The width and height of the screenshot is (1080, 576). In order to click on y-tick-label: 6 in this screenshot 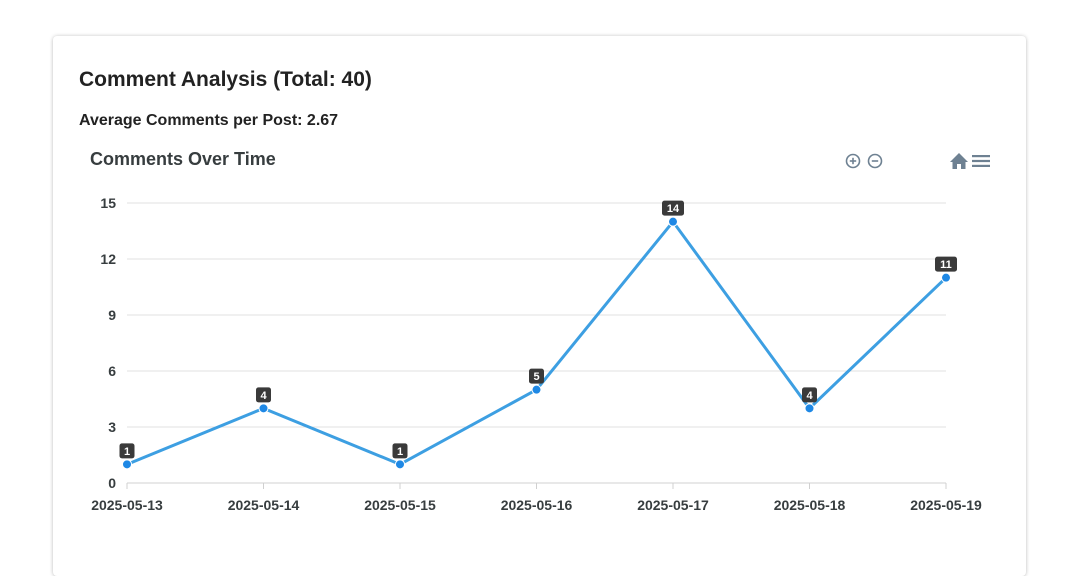, I will do `click(112, 371)`.